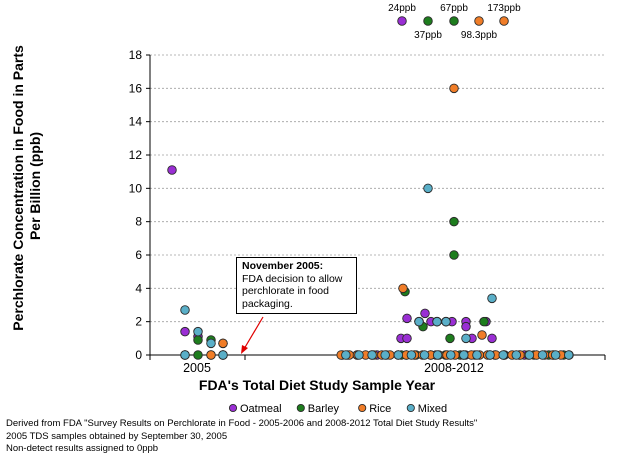 Image resolution: width=630 pixels, height=458 pixels. I want to click on oatmeal-legend-marker, so click(233, 408).